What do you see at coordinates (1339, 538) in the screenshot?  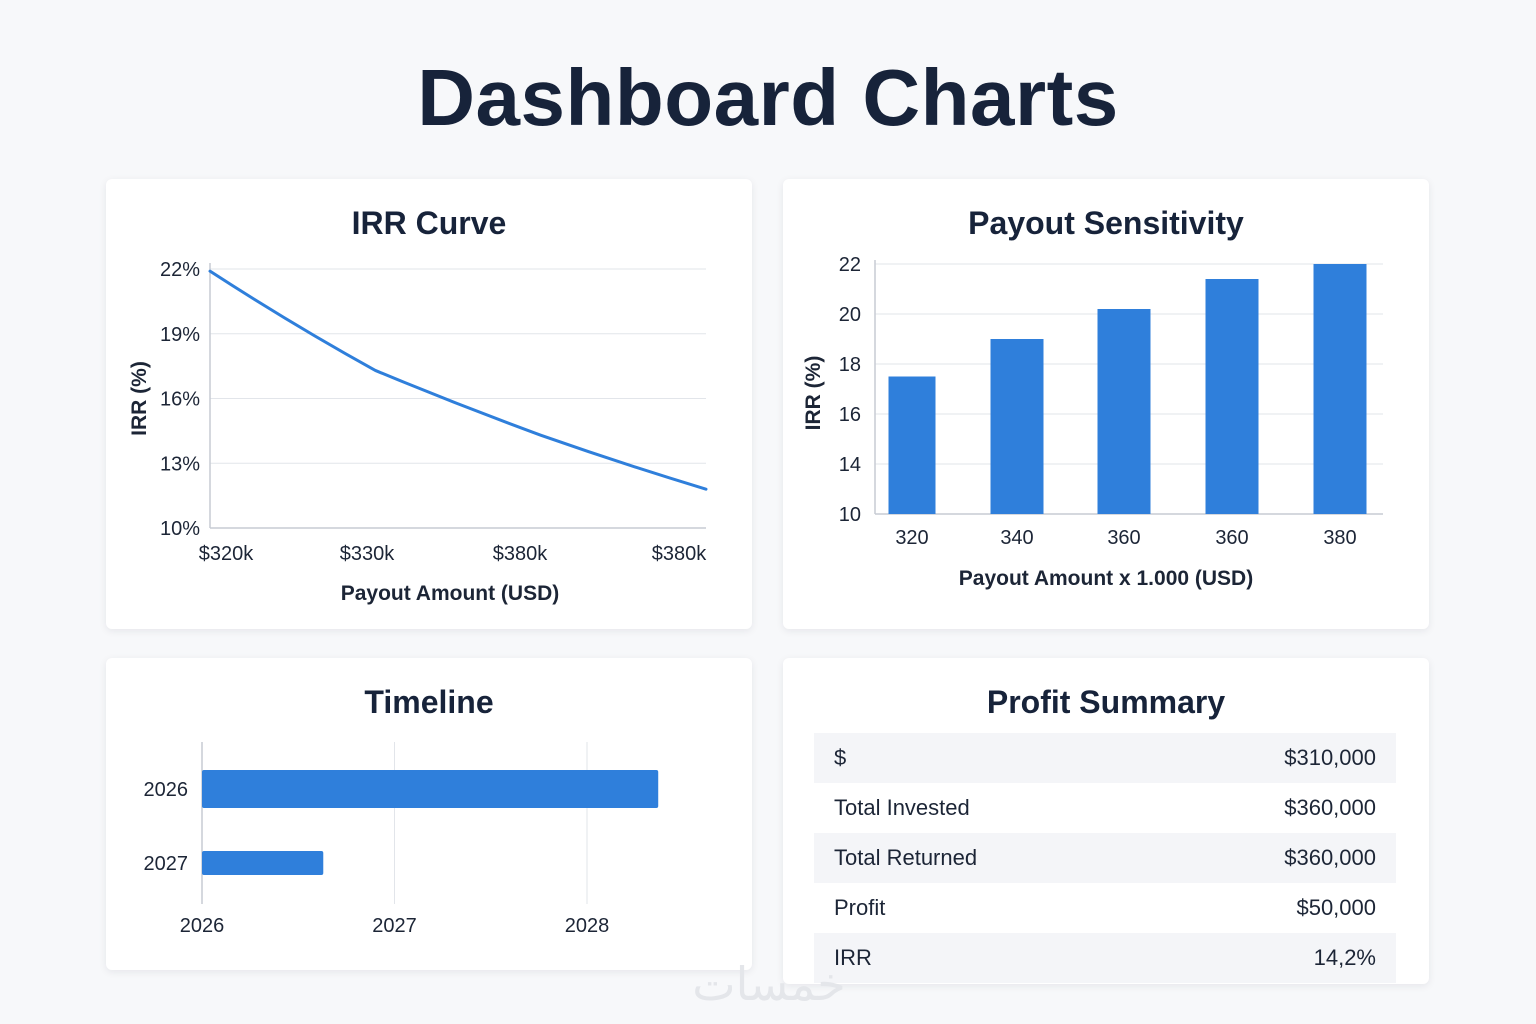 I see `x-tick-label: 380` at bounding box center [1339, 538].